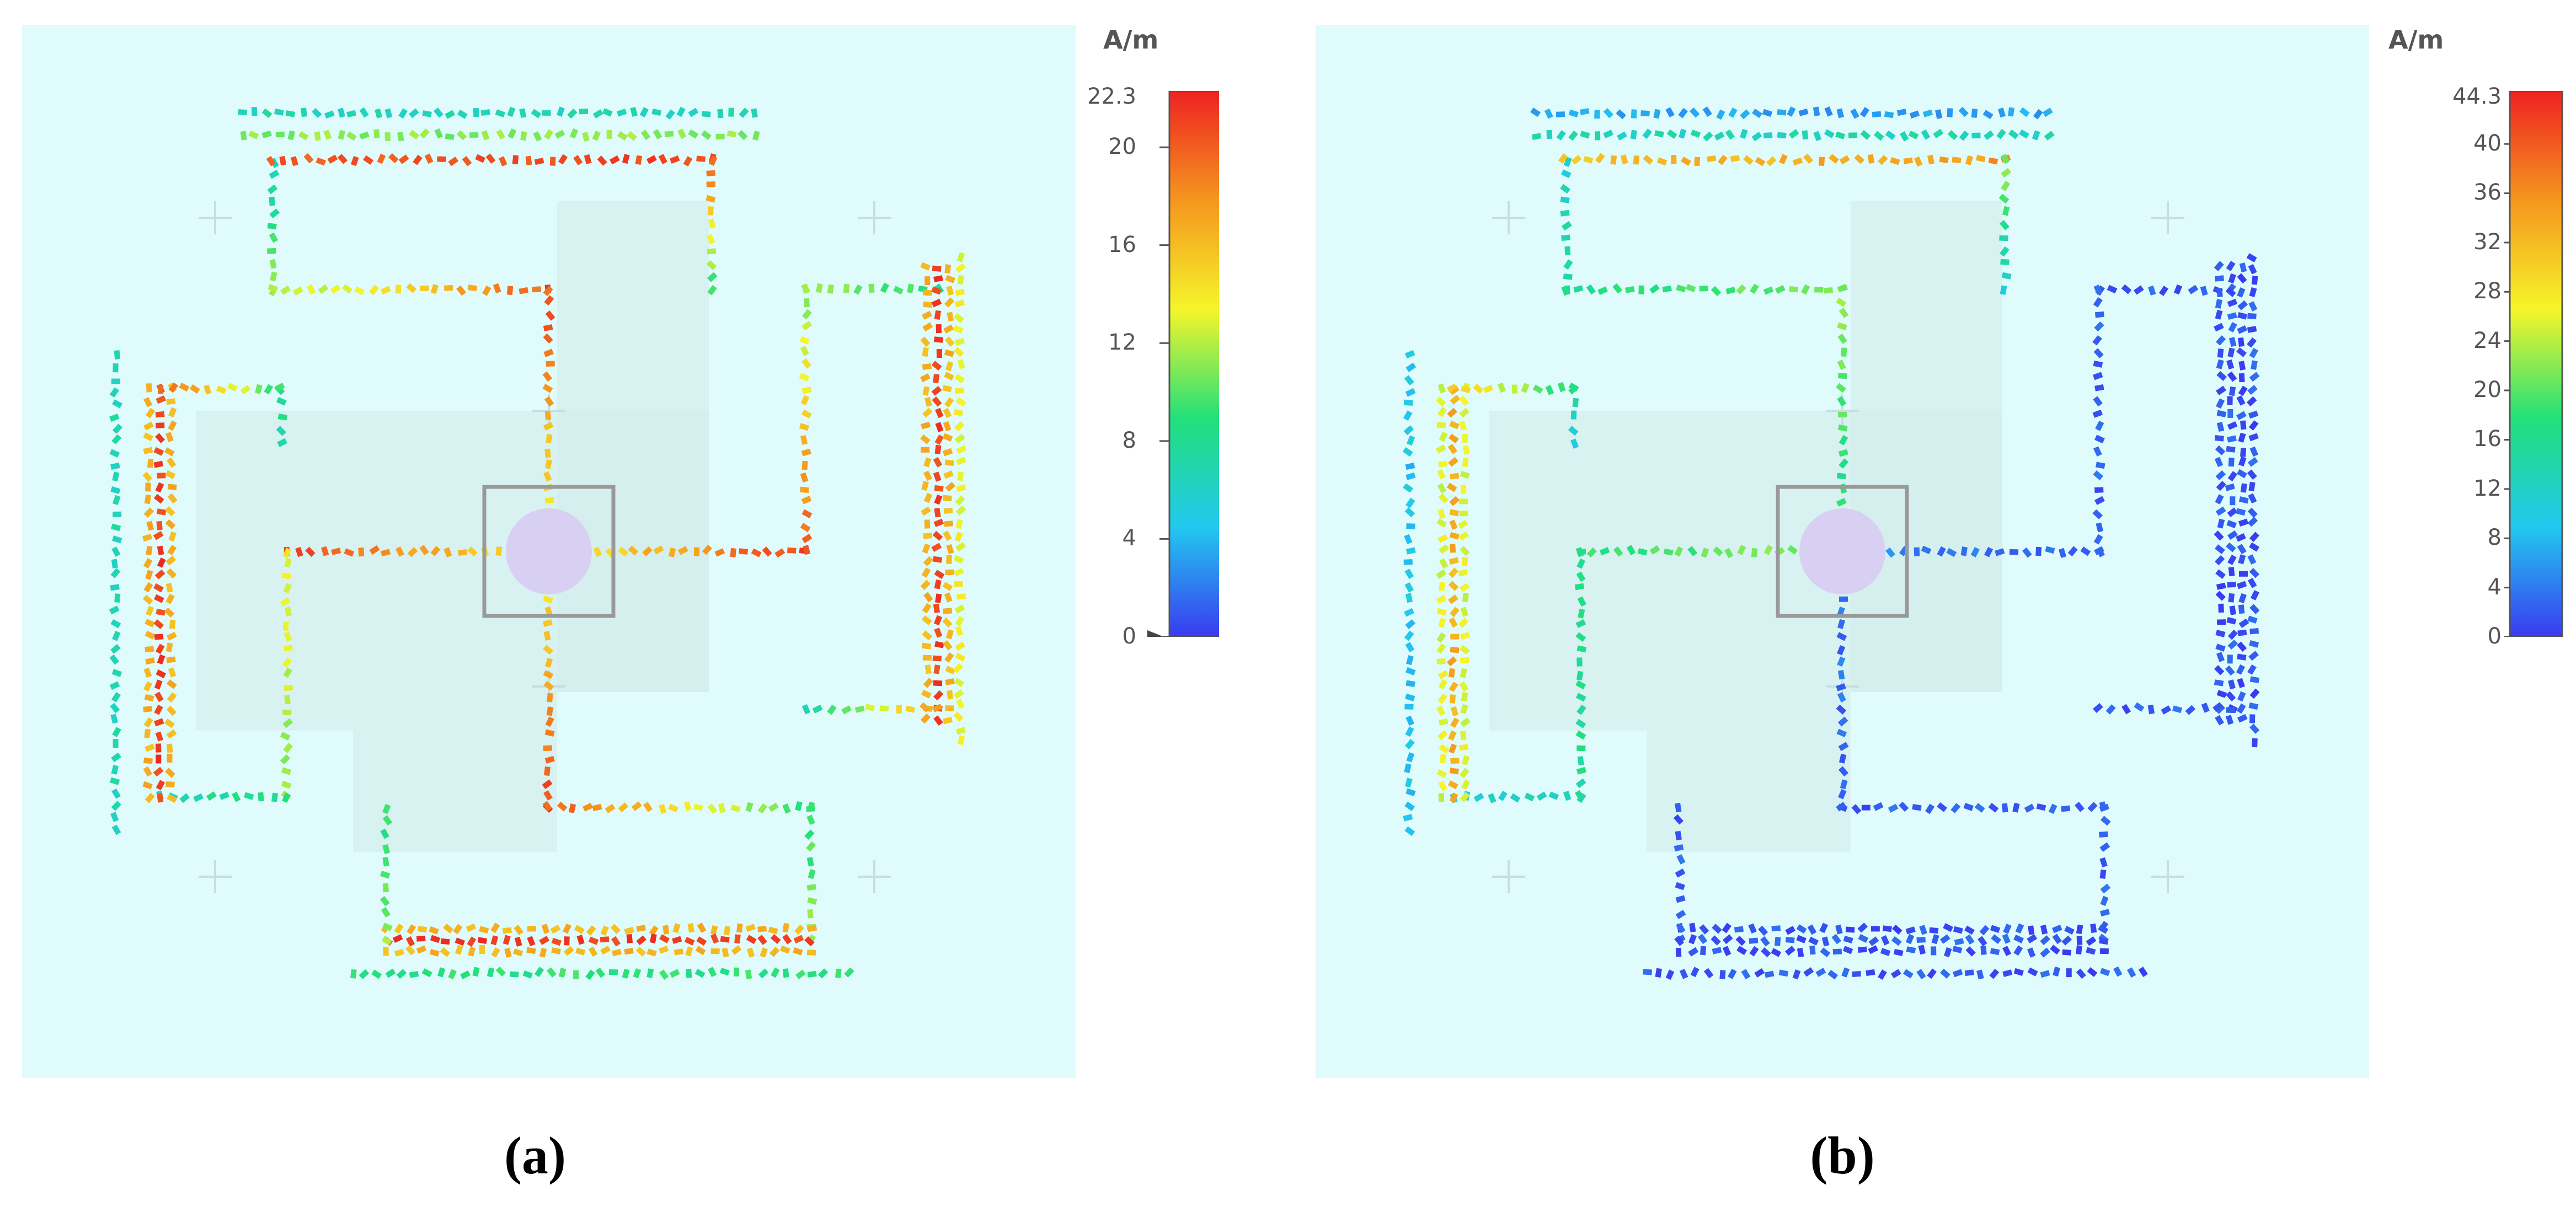 Image resolution: width=2576 pixels, height=1207 pixels. What do you see at coordinates (1129, 440) in the screenshot?
I see `colorbar-tick-label: 8` at bounding box center [1129, 440].